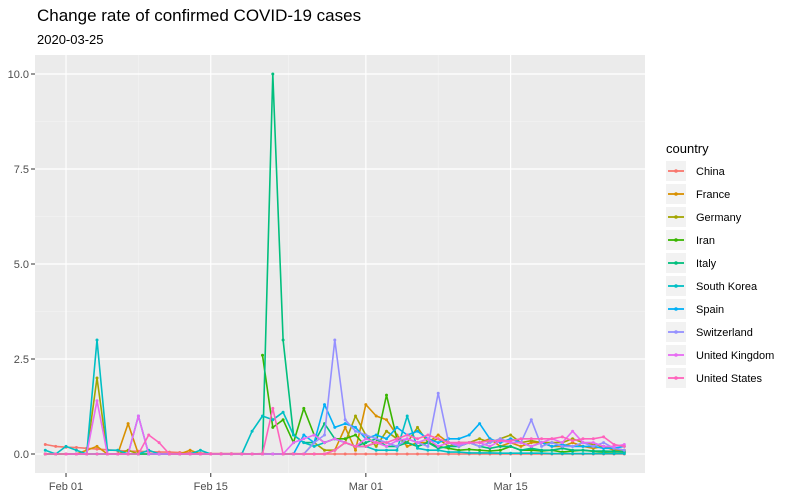  I want to click on legend-title: country, so click(687, 148).